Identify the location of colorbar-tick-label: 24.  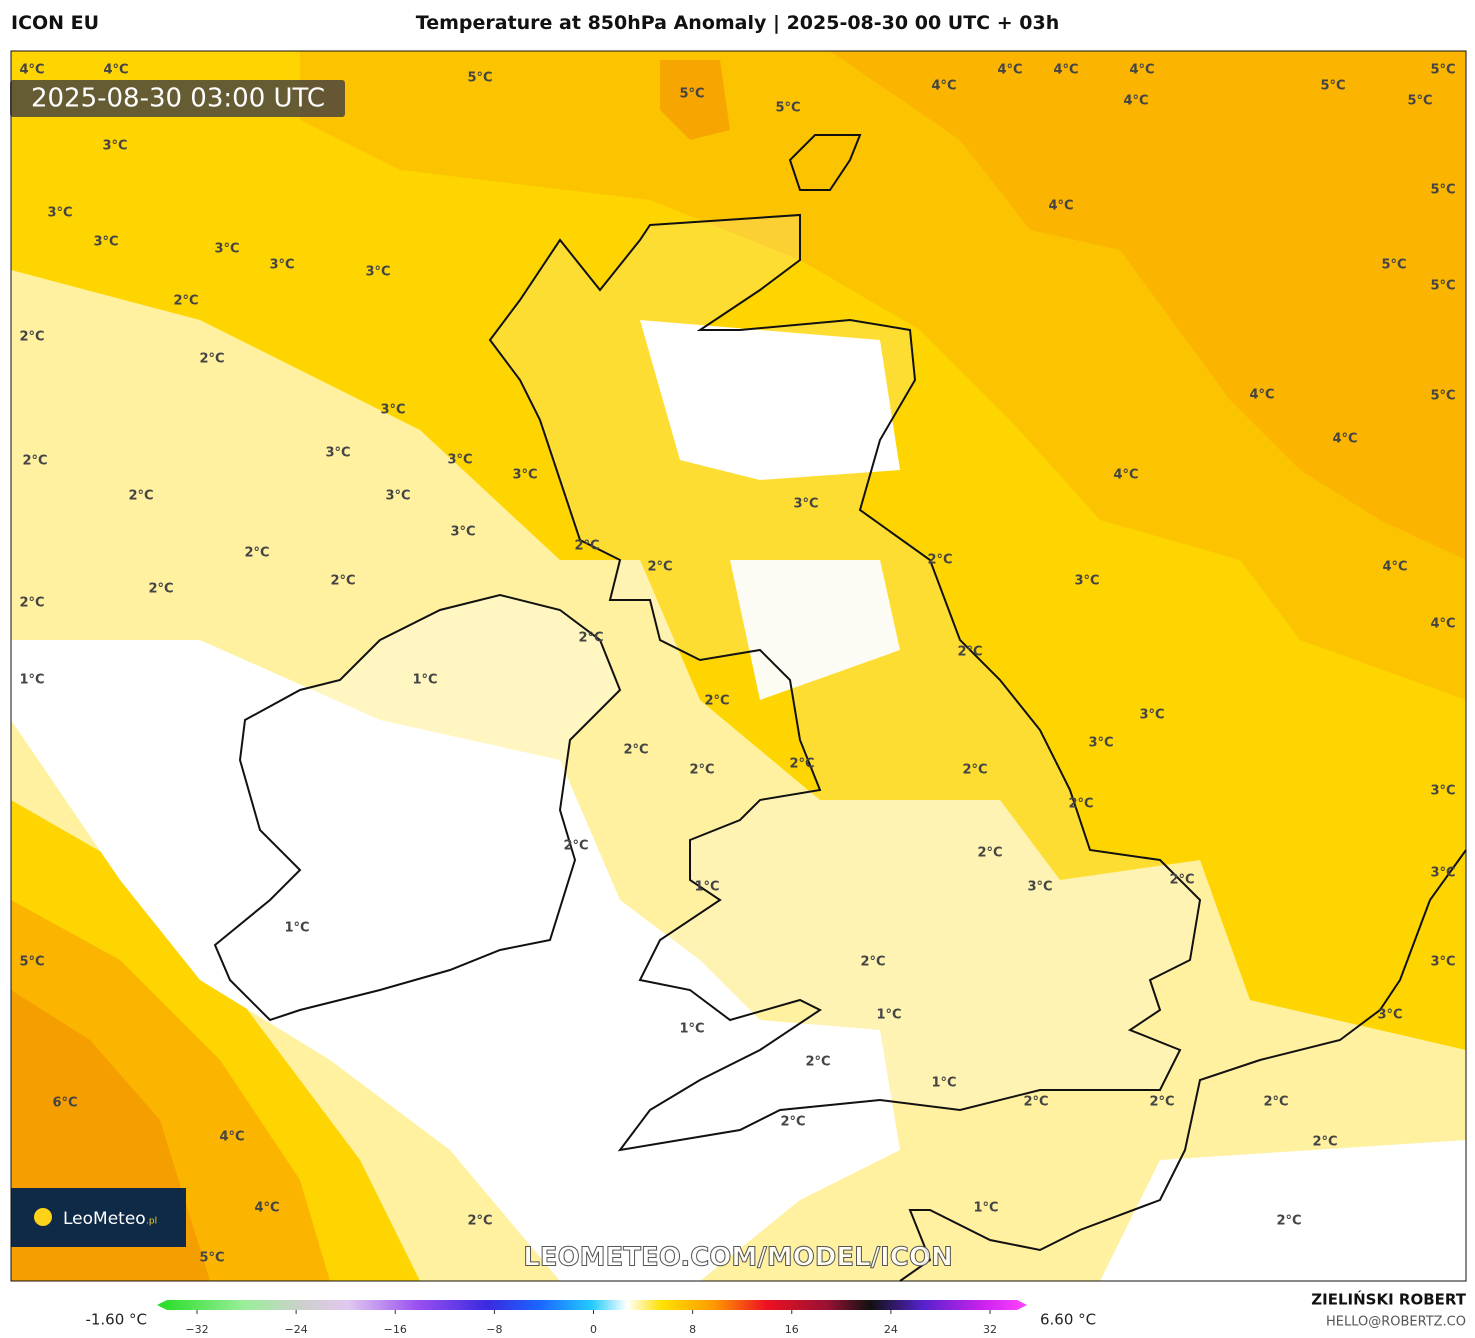
(891, 1329).